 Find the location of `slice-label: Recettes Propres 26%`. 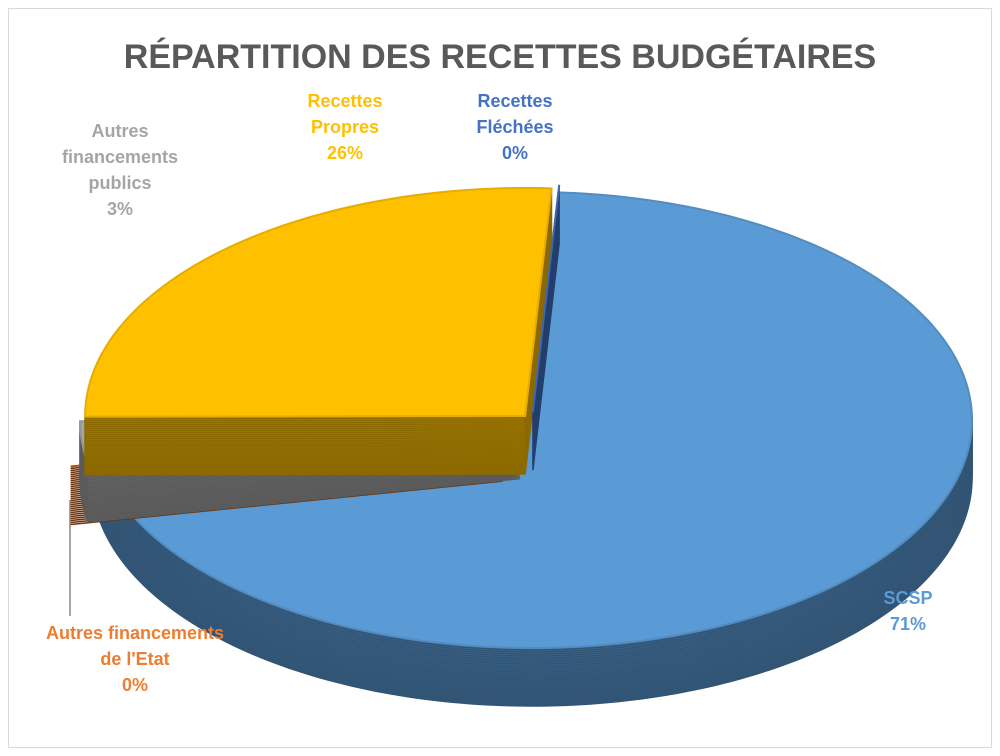

slice-label: Recettes Propres 26% is located at coordinates (345, 127).